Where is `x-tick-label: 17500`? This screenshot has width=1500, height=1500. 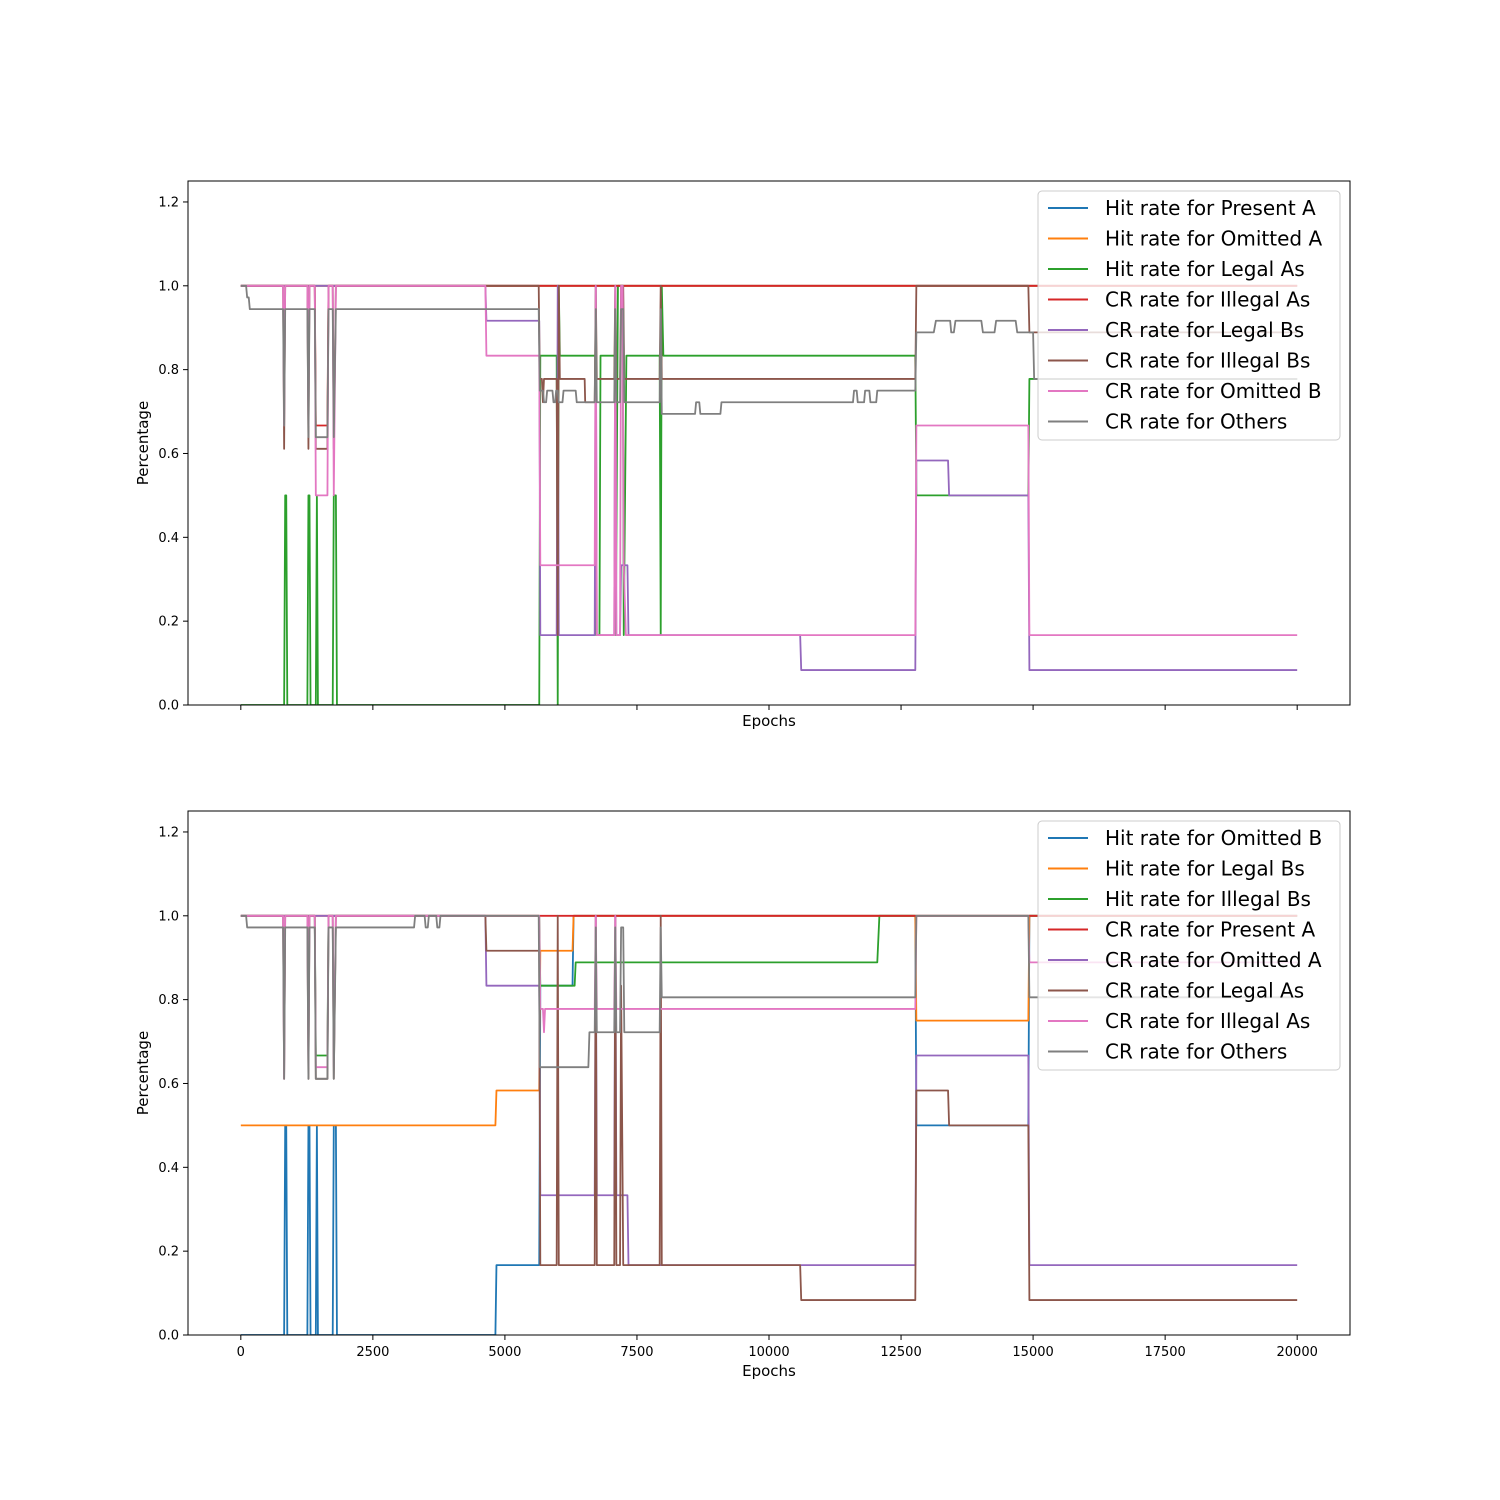
x-tick-label: 17500 is located at coordinates (1164, 1352).